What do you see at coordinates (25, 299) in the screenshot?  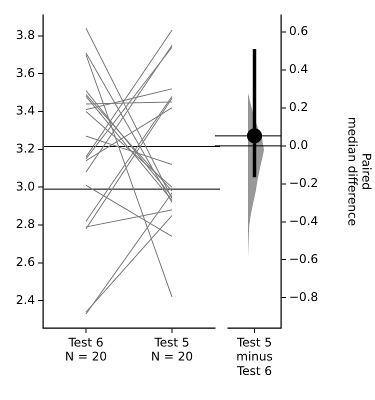 I see `y-tick-label: 2.4` at bounding box center [25, 299].